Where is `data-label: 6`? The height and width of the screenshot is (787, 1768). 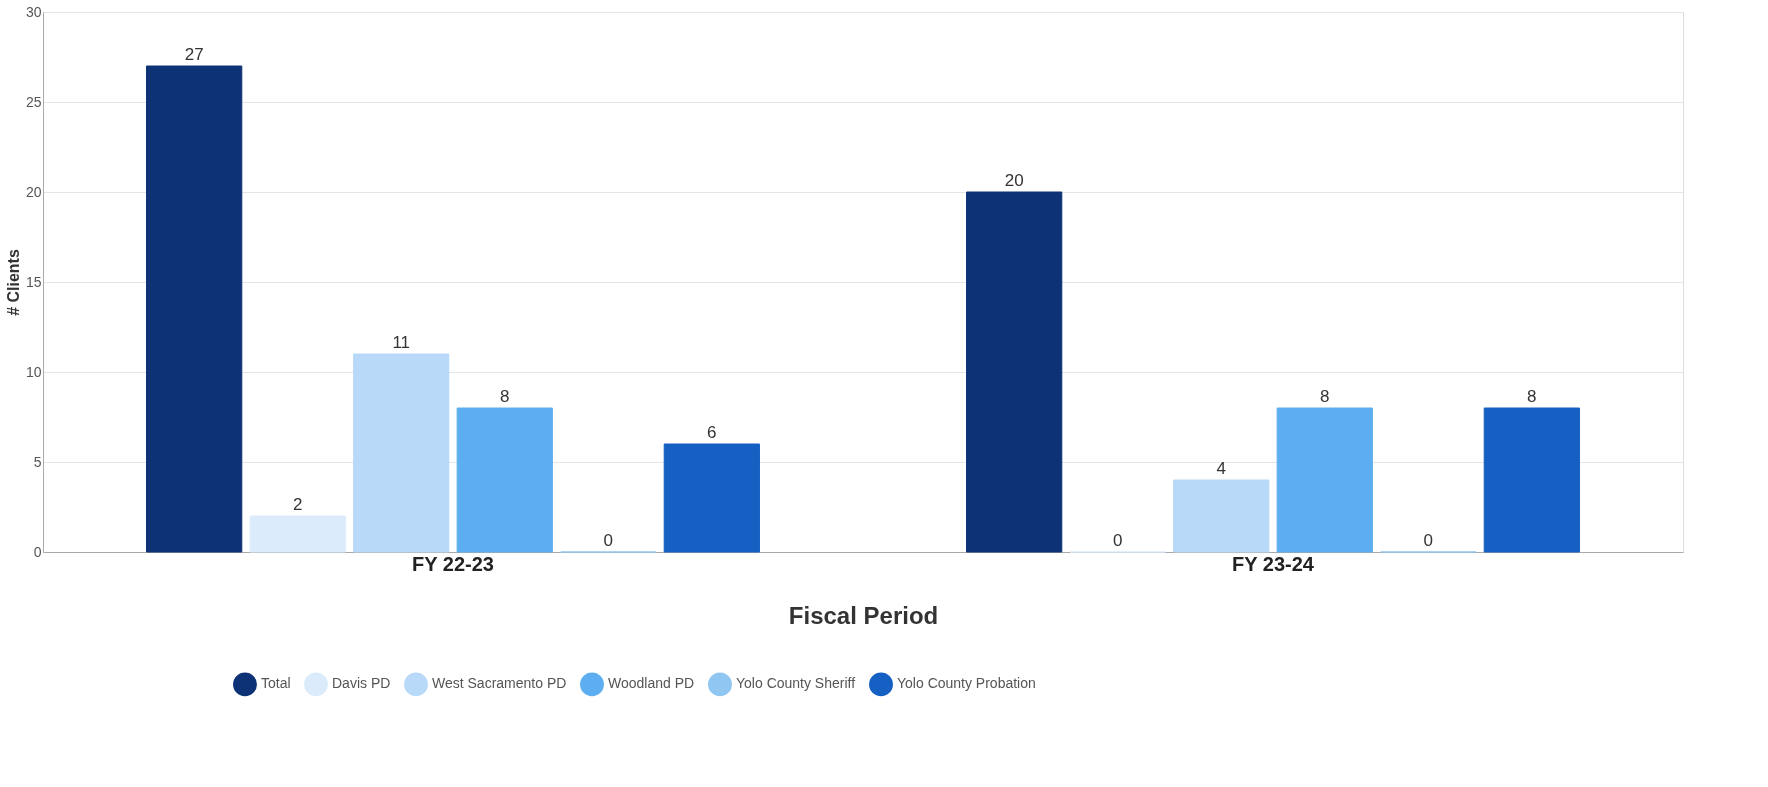 data-label: 6 is located at coordinates (712, 432).